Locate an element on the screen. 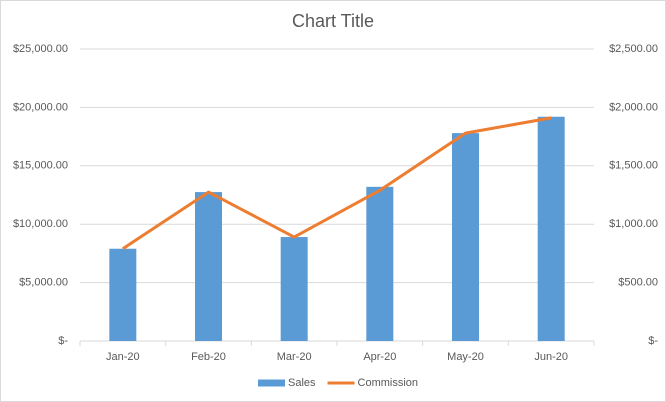  legend-label: Sales is located at coordinates (302, 383).